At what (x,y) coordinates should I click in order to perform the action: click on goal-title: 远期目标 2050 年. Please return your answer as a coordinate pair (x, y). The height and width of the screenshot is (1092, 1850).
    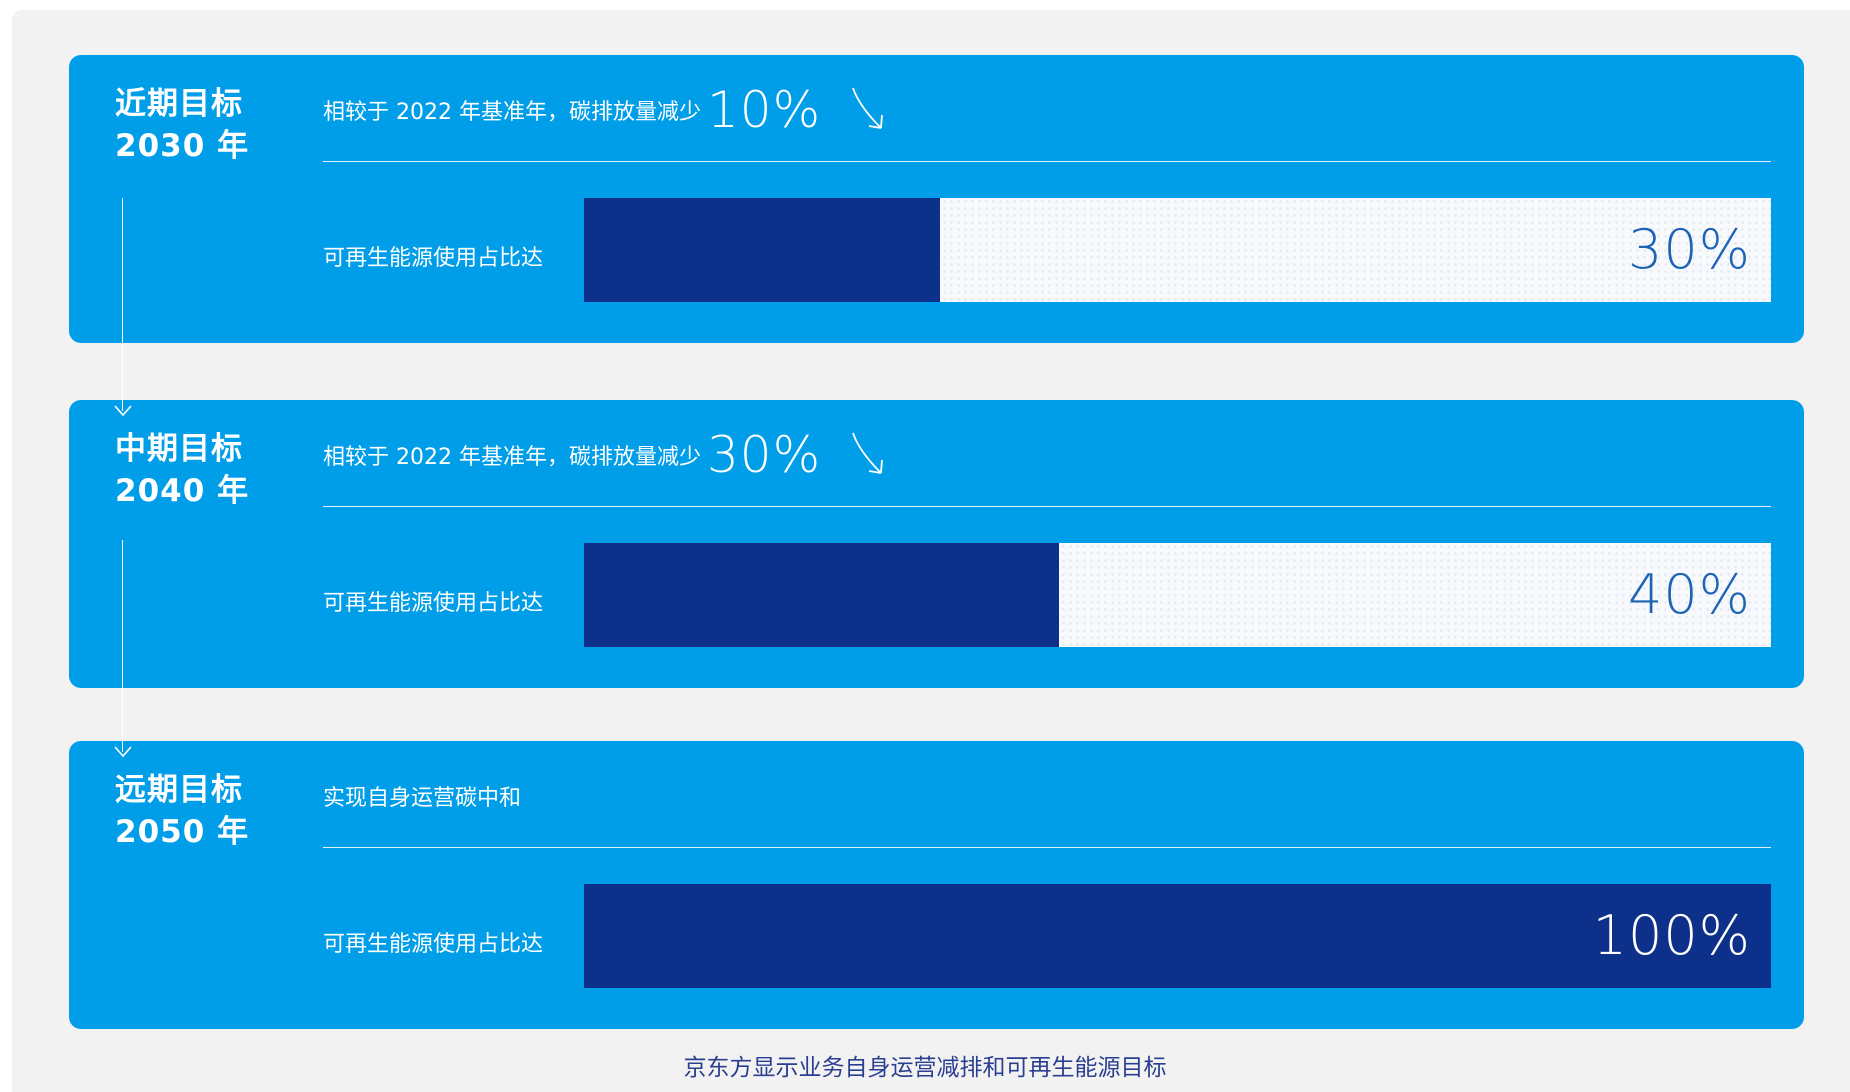
    Looking at the image, I should click on (182, 811).